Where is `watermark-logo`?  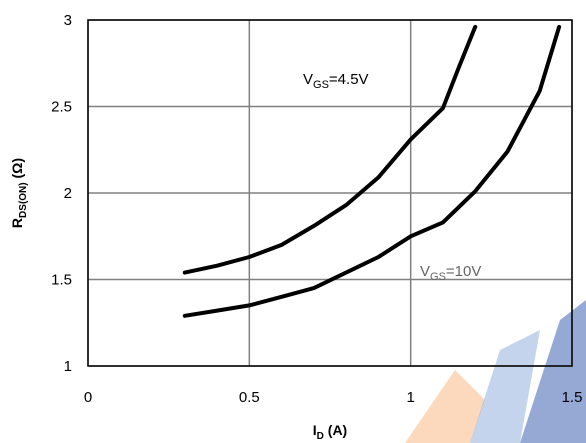 watermark-logo is located at coordinates (495, 371).